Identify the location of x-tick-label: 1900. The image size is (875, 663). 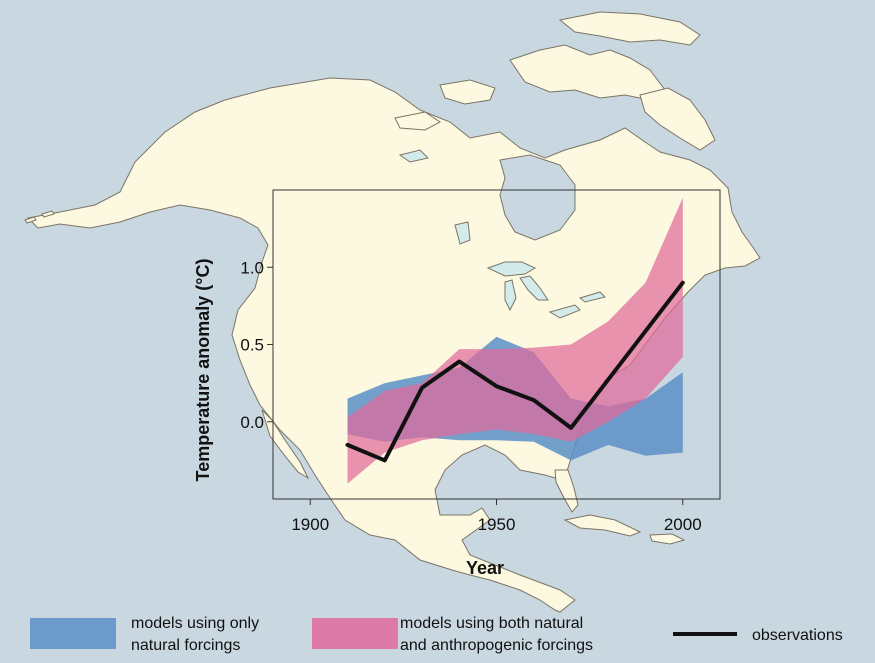
(310, 524).